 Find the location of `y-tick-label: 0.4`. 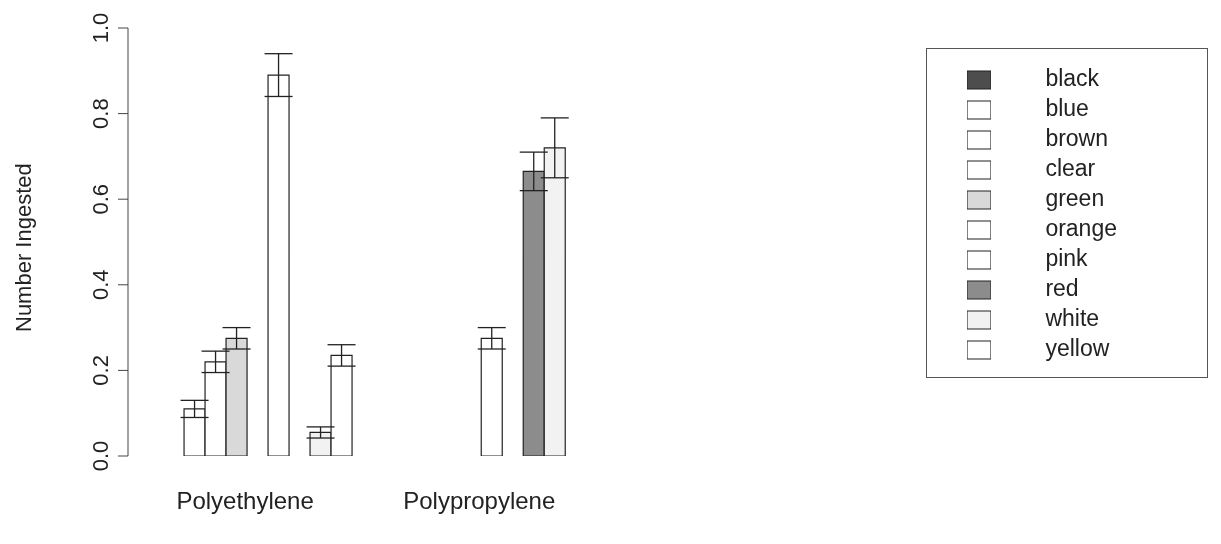

y-tick-label: 0.4 is located at coordinates (100, 285).